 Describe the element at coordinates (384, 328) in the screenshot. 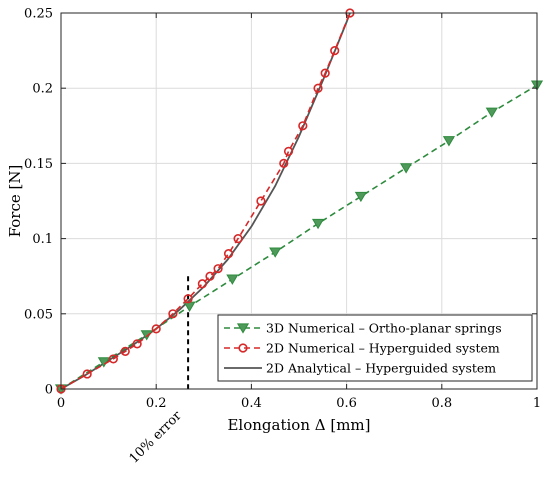

I see `legend-entry: 3D Numerical – Ortho-planar springs` at that location.